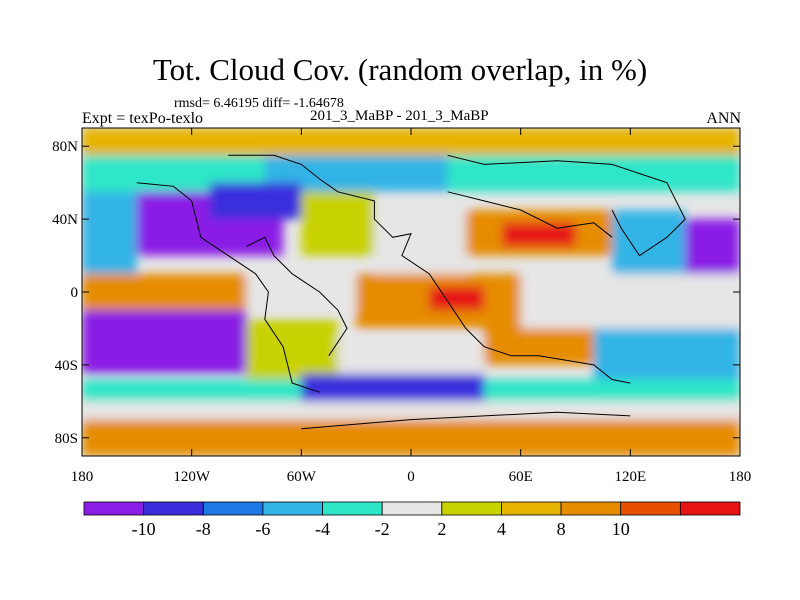 Image resolution: width=800 pixels, height=600 pixels. What do you see at coordinates (399, 116) in the screenshot?
I see `case-label: 201_3_MaBP - 201_3_MaBP` at bounding box center [399, 116].